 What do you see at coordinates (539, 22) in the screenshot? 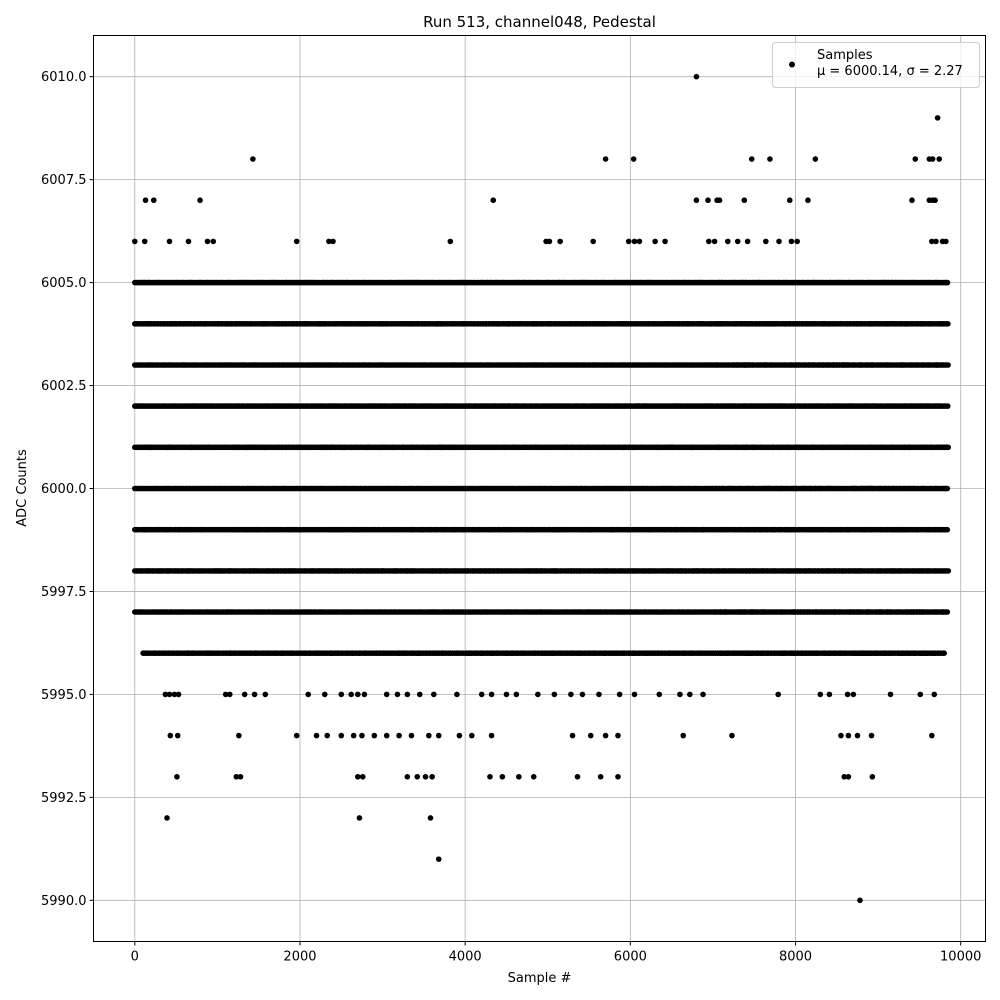
I see `chart-title: Run 513, channel048, Pedestal` at bounding box center [539, 22].